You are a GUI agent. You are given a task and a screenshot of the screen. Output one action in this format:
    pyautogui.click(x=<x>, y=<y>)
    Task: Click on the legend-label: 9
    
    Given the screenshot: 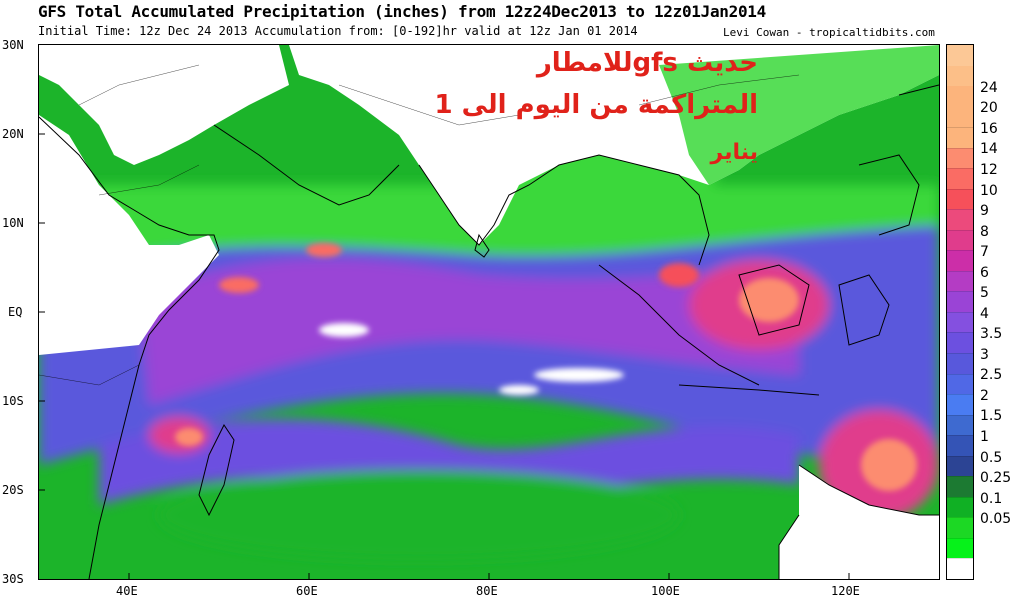 What is the action you would take?
    pyautogui.click(x=984, y=211)
    